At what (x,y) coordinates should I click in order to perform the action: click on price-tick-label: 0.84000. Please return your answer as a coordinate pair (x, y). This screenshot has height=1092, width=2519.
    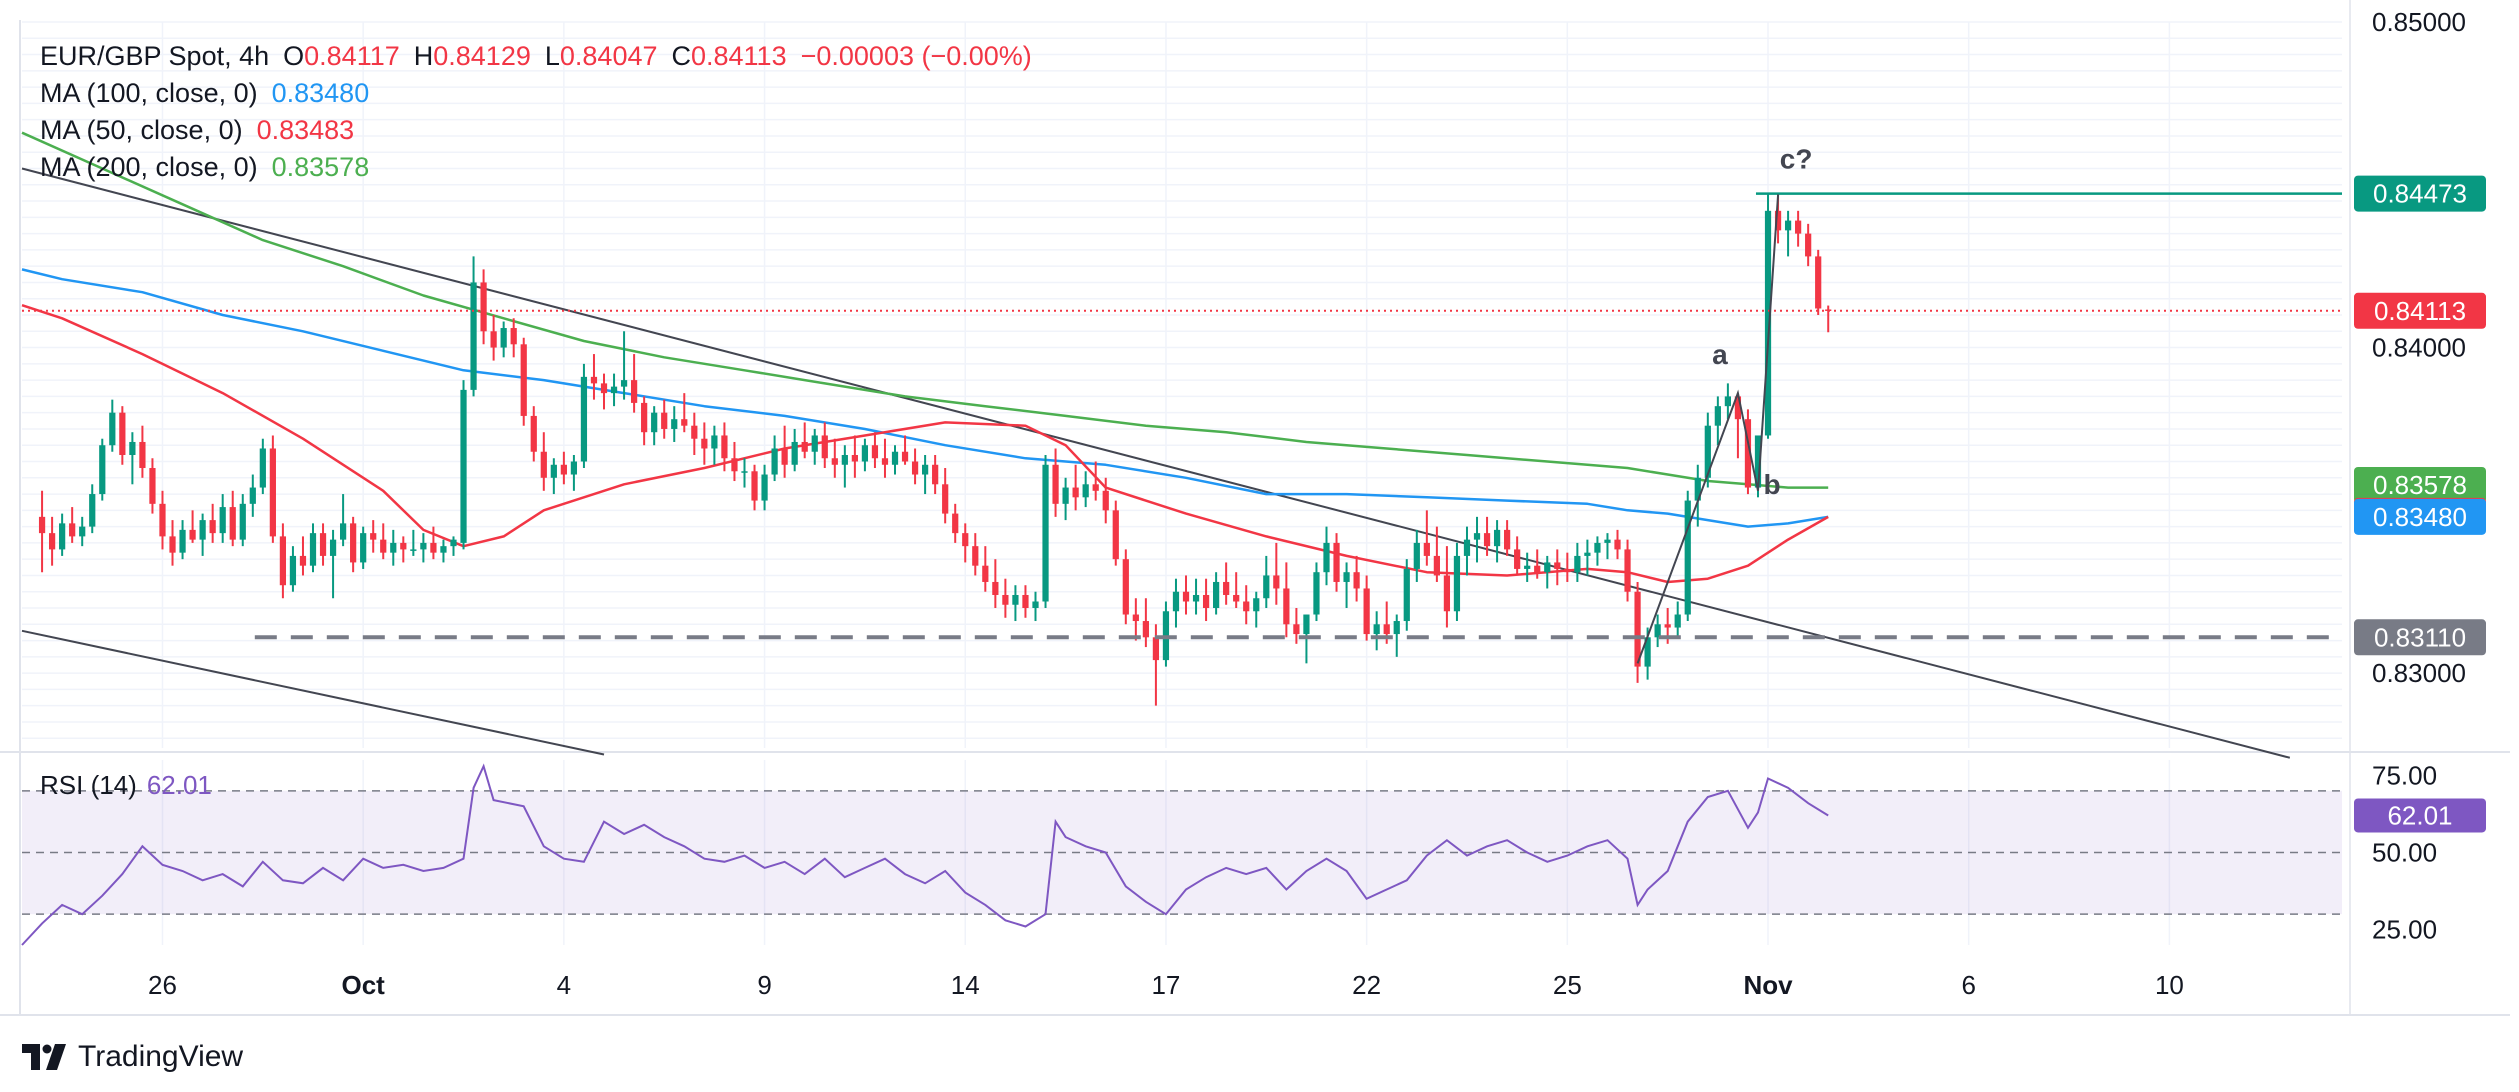
    Looking at the image, I should click on (2419, 348).